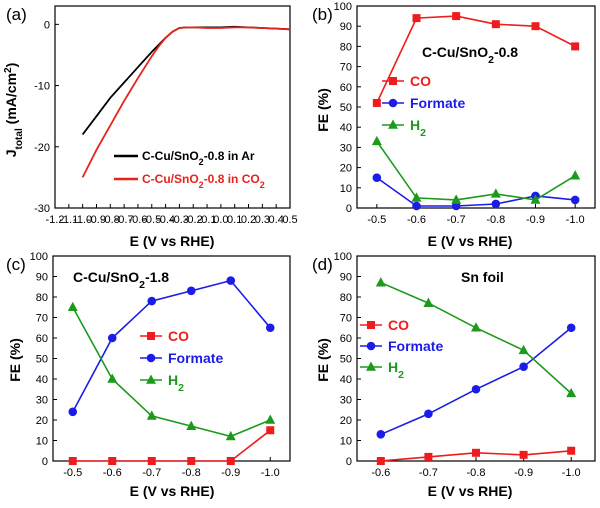 Image resolution: width=600 pixels, height=508 pixels. What do you see at coordinates (55, 220) in the screenshot?
I see `x-tick-label: -1.2` at bounding box center [55, 220].